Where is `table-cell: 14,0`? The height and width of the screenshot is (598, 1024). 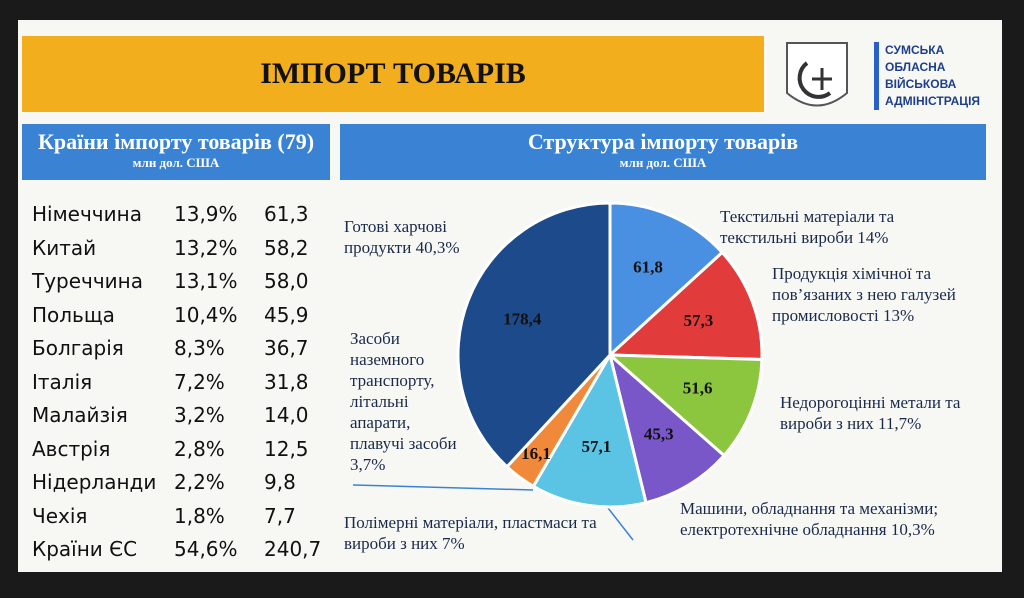 table-cell: 14,0 is located at coordinates (286, 415).